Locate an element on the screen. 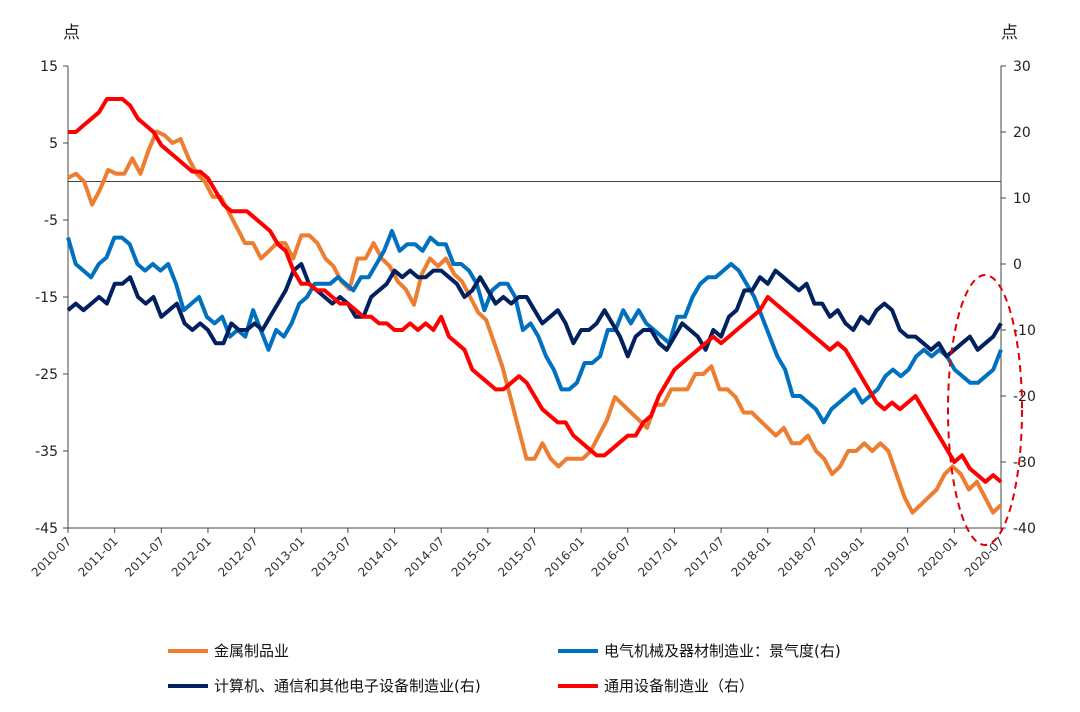 Image resolution: width=1080 pixels, height=712 pixels. right-tick-label: -20 is located at coordinates (1024, 397).